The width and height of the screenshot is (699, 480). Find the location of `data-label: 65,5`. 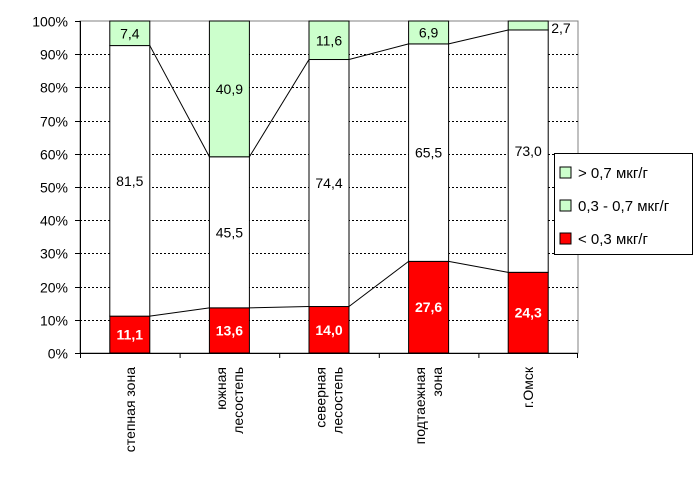

data-label: 65,5 is located at coordinates (428, 153).